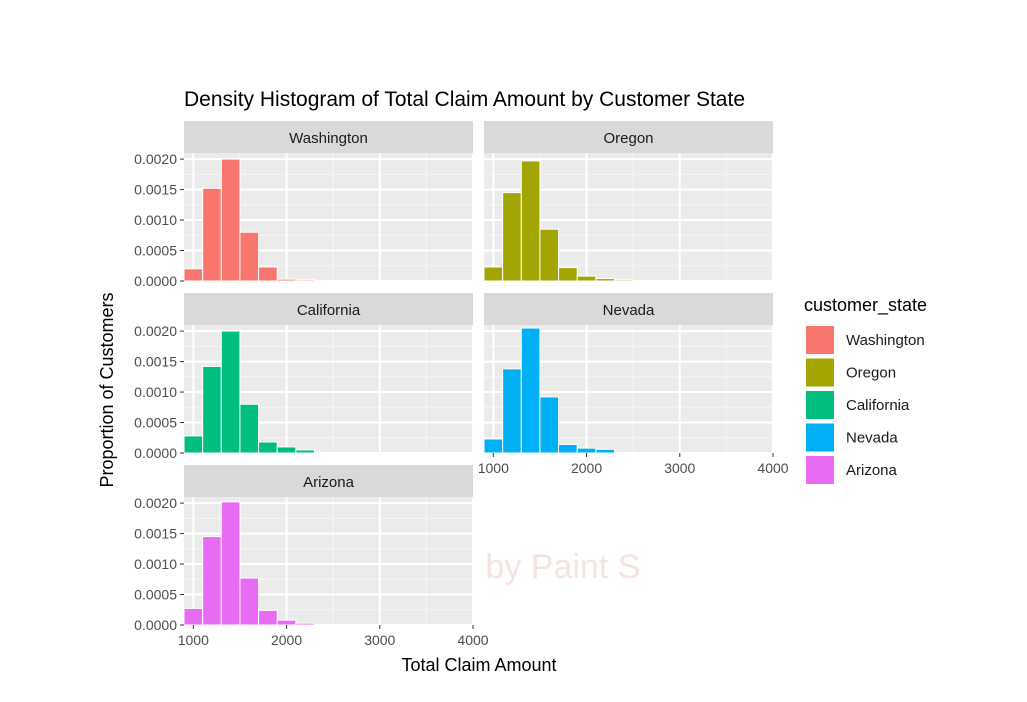 This screenshot has height=702, width=1027. I want to click on legend-label: Washington, so click(885, 340).